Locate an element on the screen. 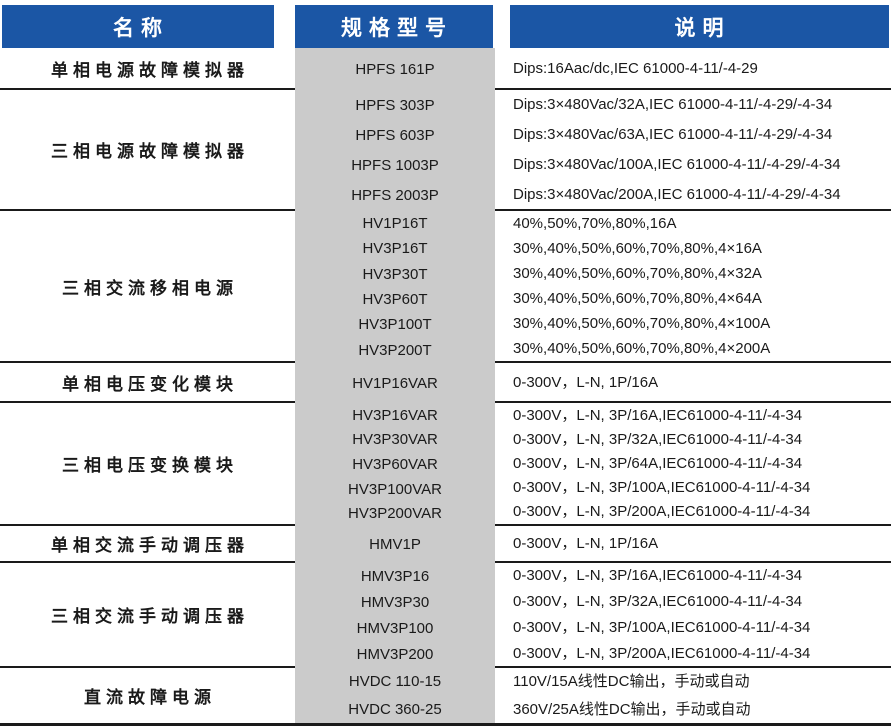 Image resolution: width=891 pixels, height=727 pixels. model-line: HV3P60VAR is located at coordinates (395, 464).